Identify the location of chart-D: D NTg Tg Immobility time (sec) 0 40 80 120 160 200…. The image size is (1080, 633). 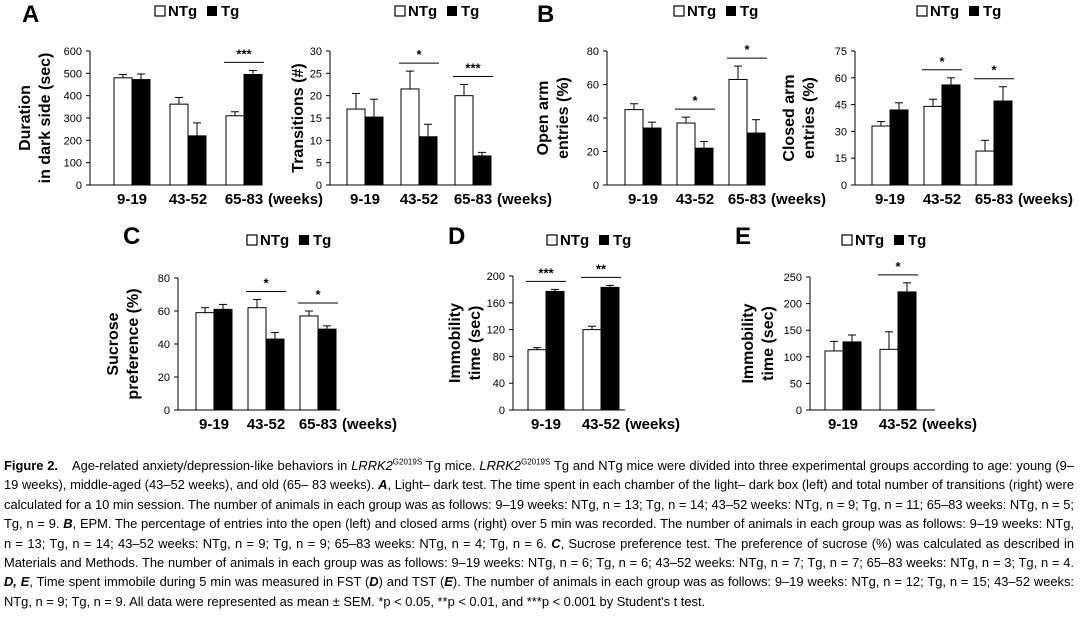
(563, 328).